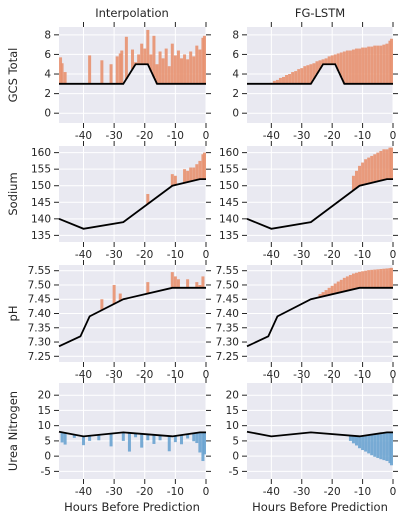 The image size is (405, 521). Describe the element at coordinates (132, 13) in the screenshot. I see `col-title-interpolation: Interpolation` at that location.